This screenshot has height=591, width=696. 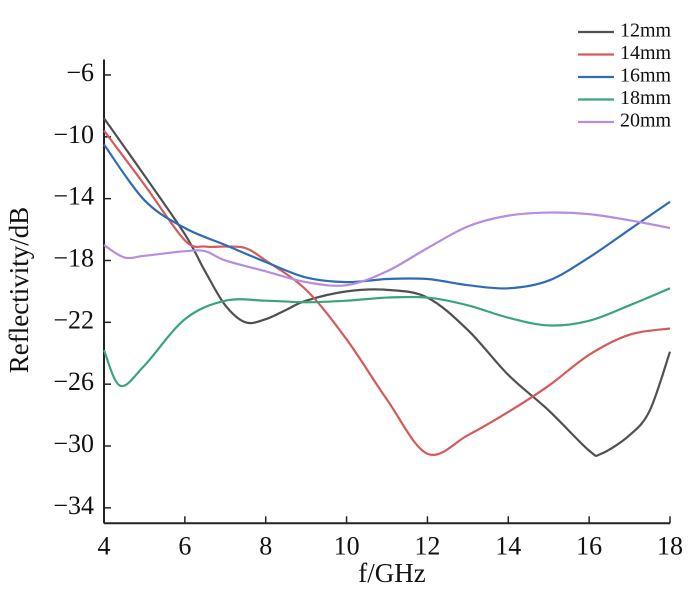 What do you see at coordinates (646, 31) in the screenshot?
I see `legend-label: 12mm` at bounding box center [646, 31].